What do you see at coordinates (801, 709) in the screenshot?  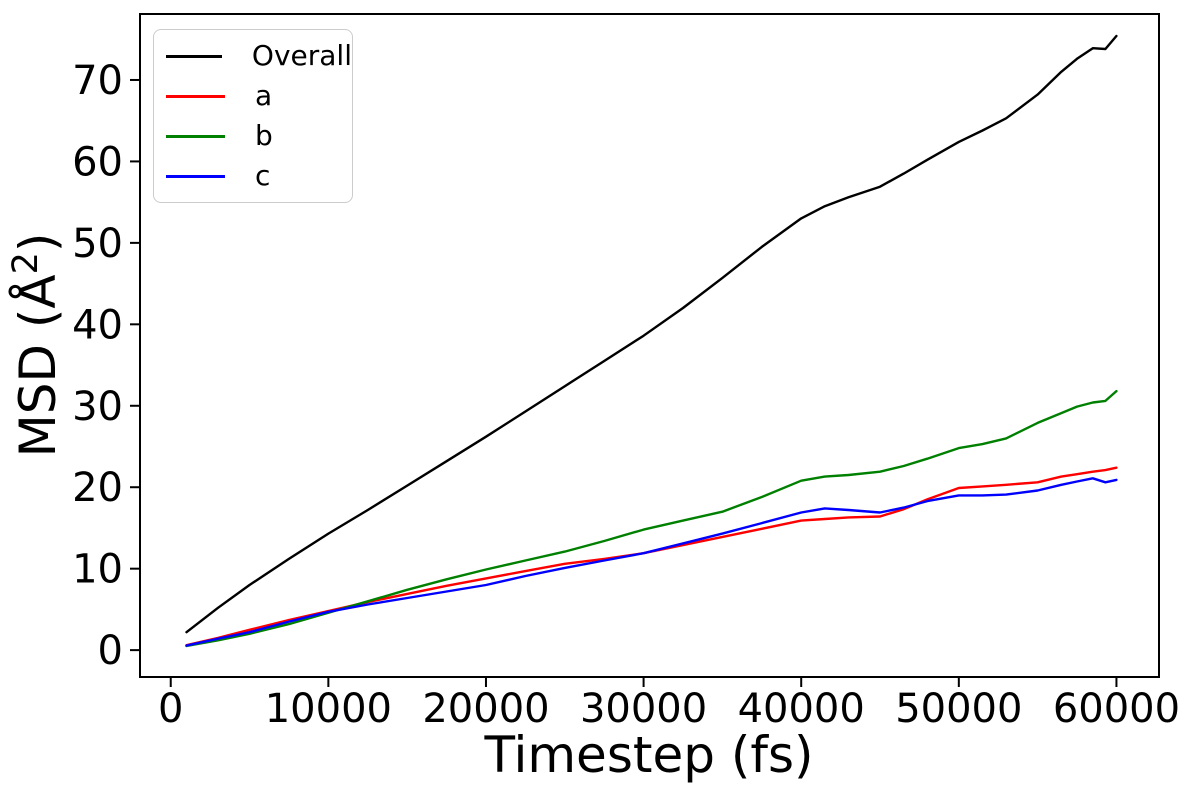 I see `x-tick-label: 40000` at bounding box center [801, 709].